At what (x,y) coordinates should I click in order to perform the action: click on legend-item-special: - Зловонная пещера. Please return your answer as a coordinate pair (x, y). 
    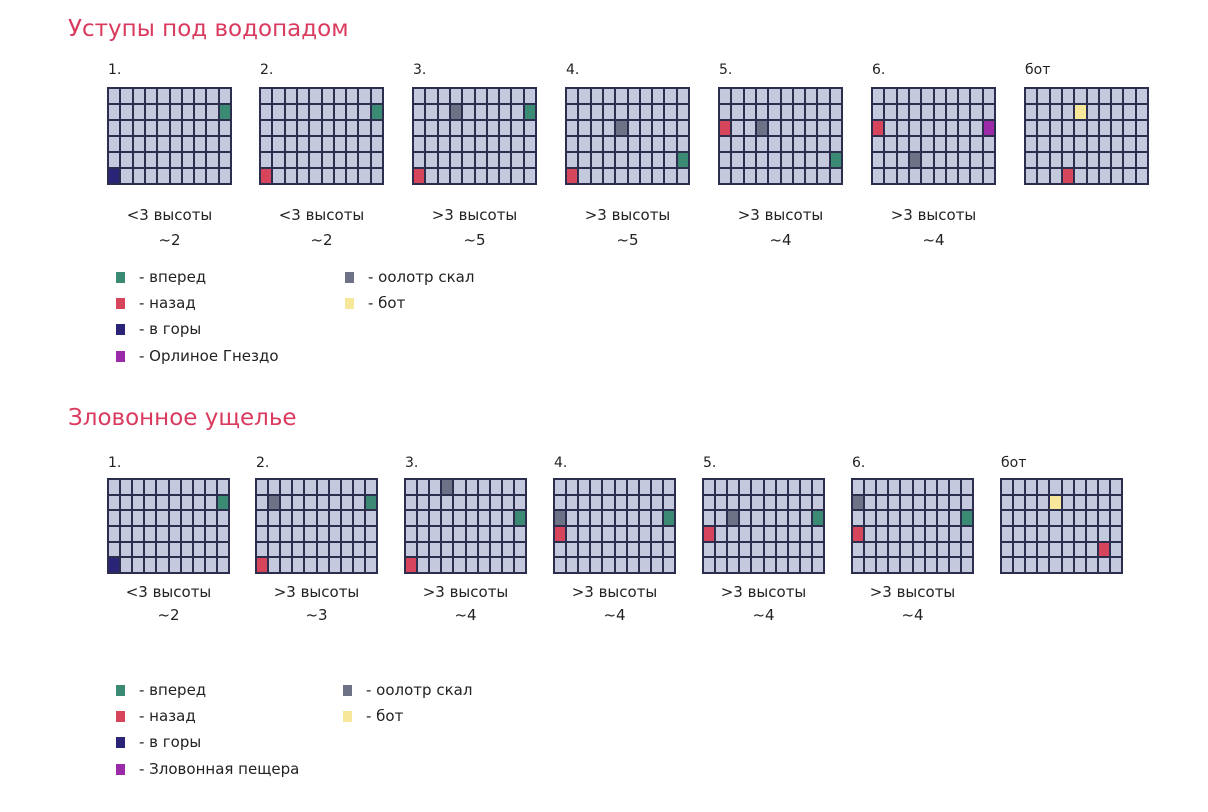
    Looking at the image, I should click on (207, 769).